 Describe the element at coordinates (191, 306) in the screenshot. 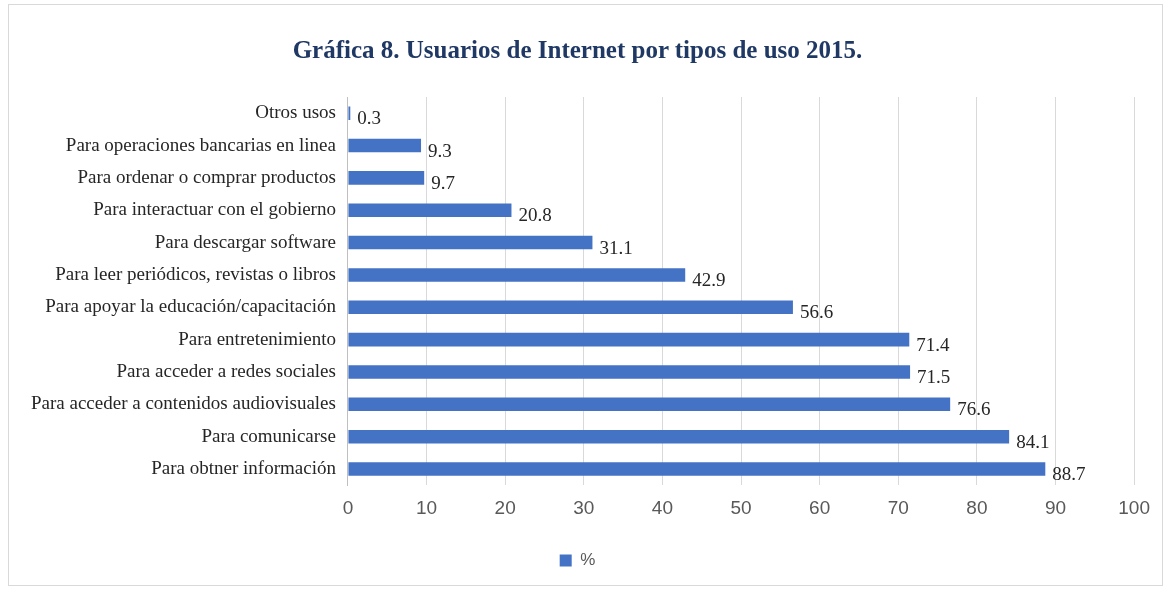

I see `y-tick-label: Para apoyar la educación/capacitación` at that location.